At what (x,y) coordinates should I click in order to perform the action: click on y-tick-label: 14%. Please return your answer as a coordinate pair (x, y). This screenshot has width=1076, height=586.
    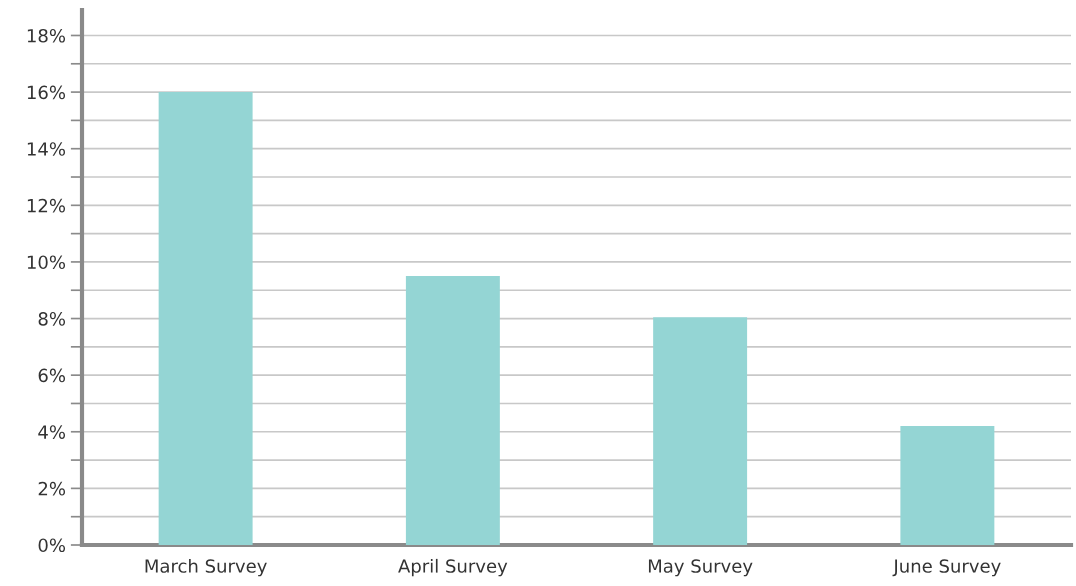
    Looking at the image, I should click on (46, 149).